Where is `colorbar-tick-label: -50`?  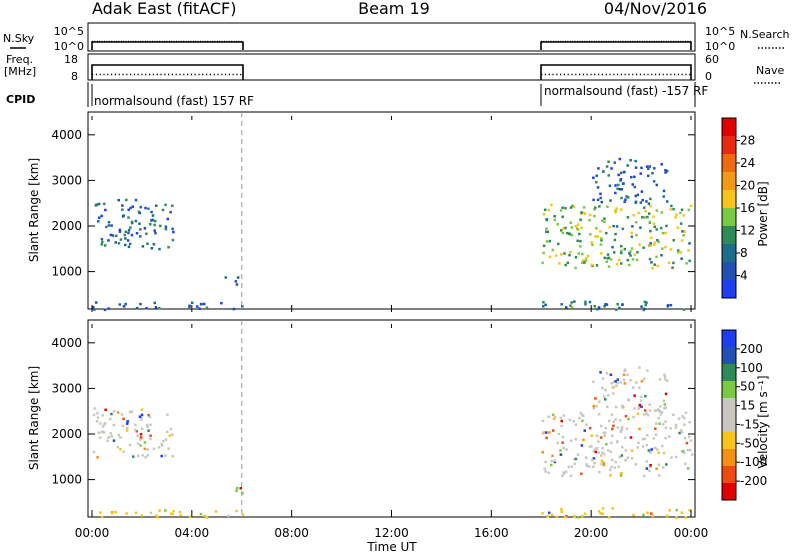
colorbar-tick-label: -50 is located at coordinates (750, 443).